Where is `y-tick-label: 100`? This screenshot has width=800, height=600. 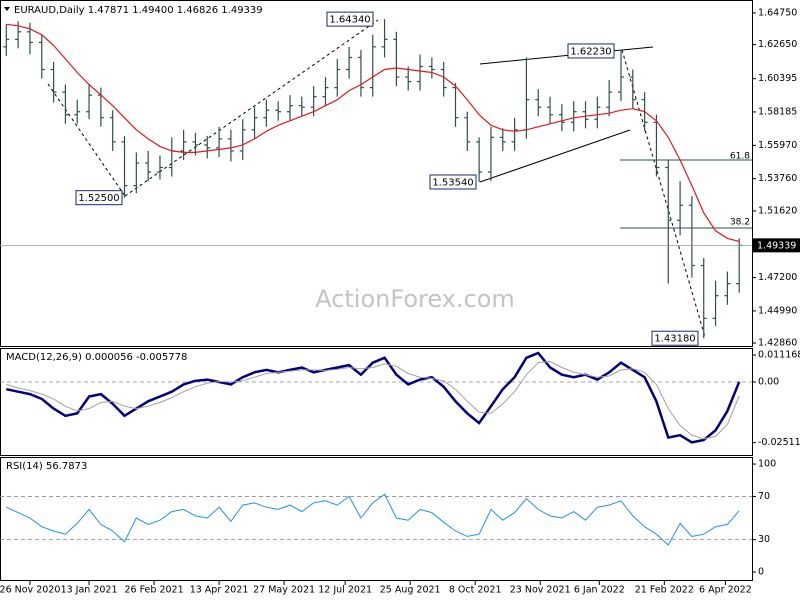
y-tick-label: 100 is located at coordinates (767, 464).